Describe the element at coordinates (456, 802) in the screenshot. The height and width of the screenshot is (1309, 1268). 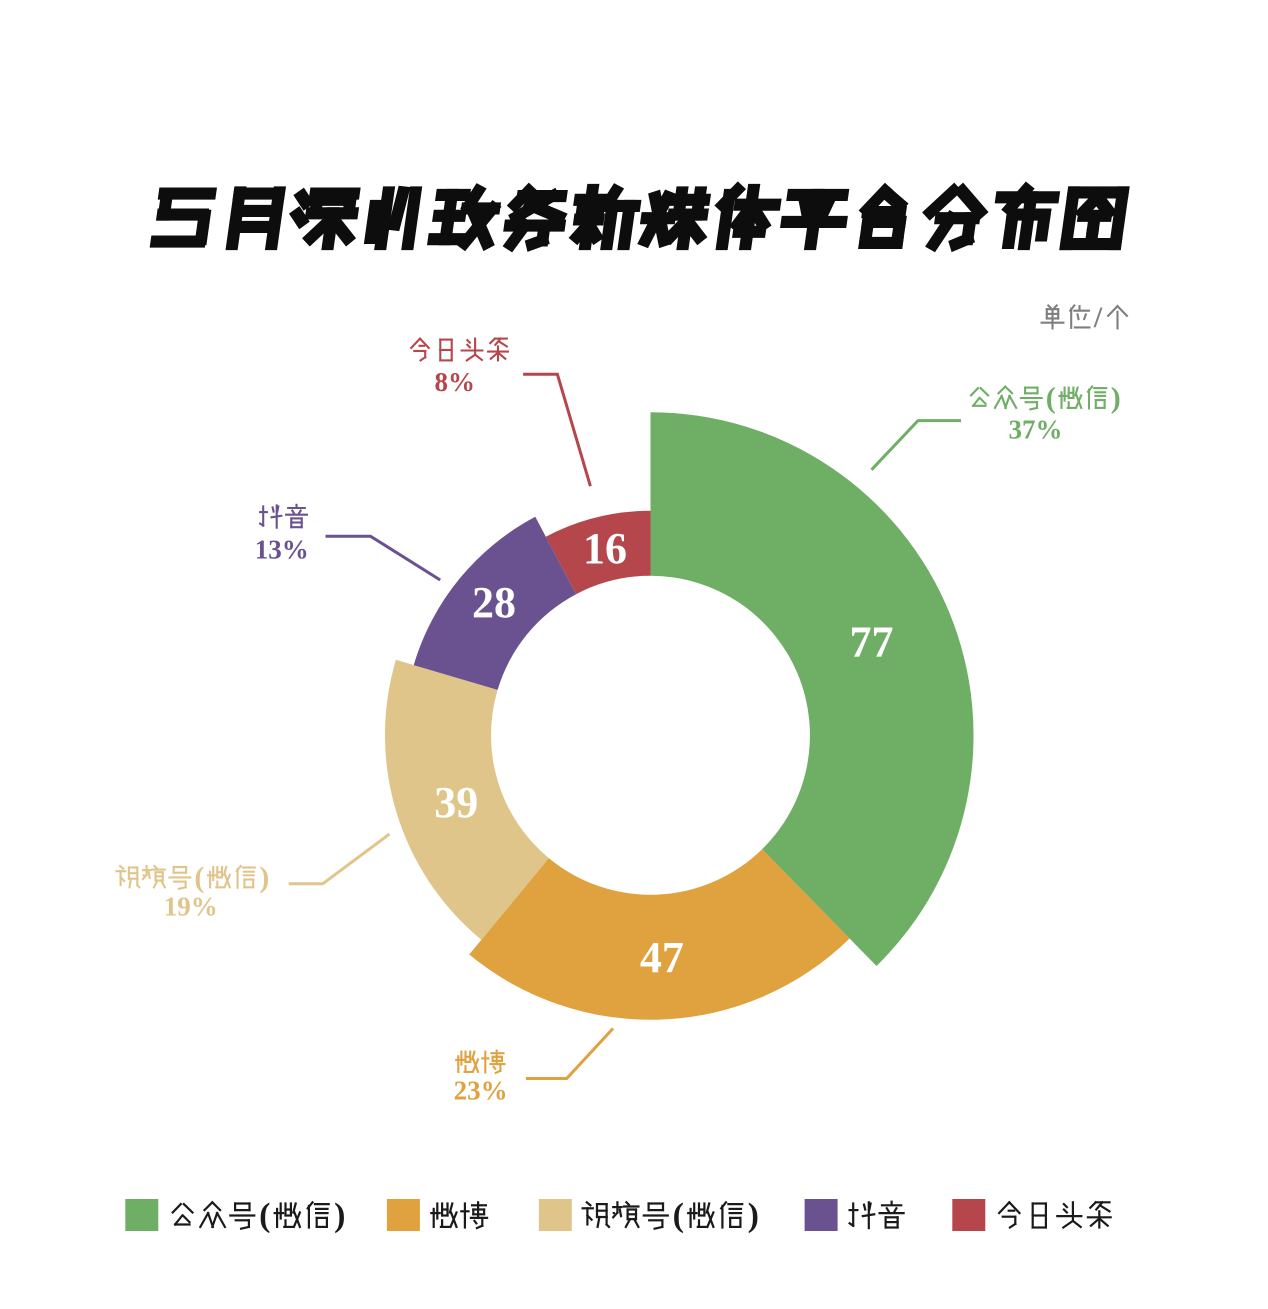
I see `svg-text: 39` at that location.